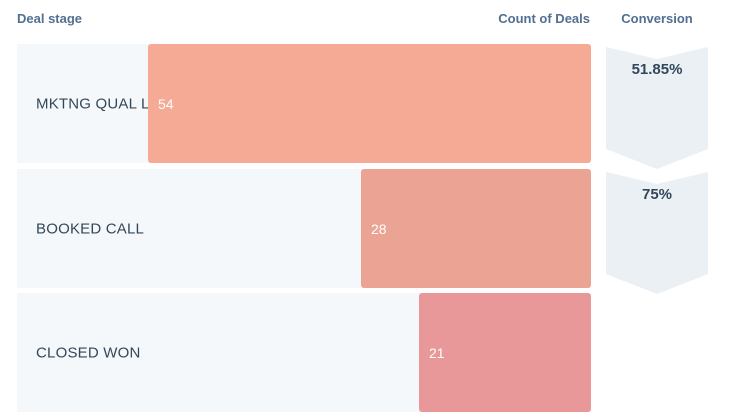 Image resolution: width=740 pixels, height=420 pixels. Describe the element at coordinates (505, 352) in the screenshot. I see `deal-count-bar: 21` at that location.